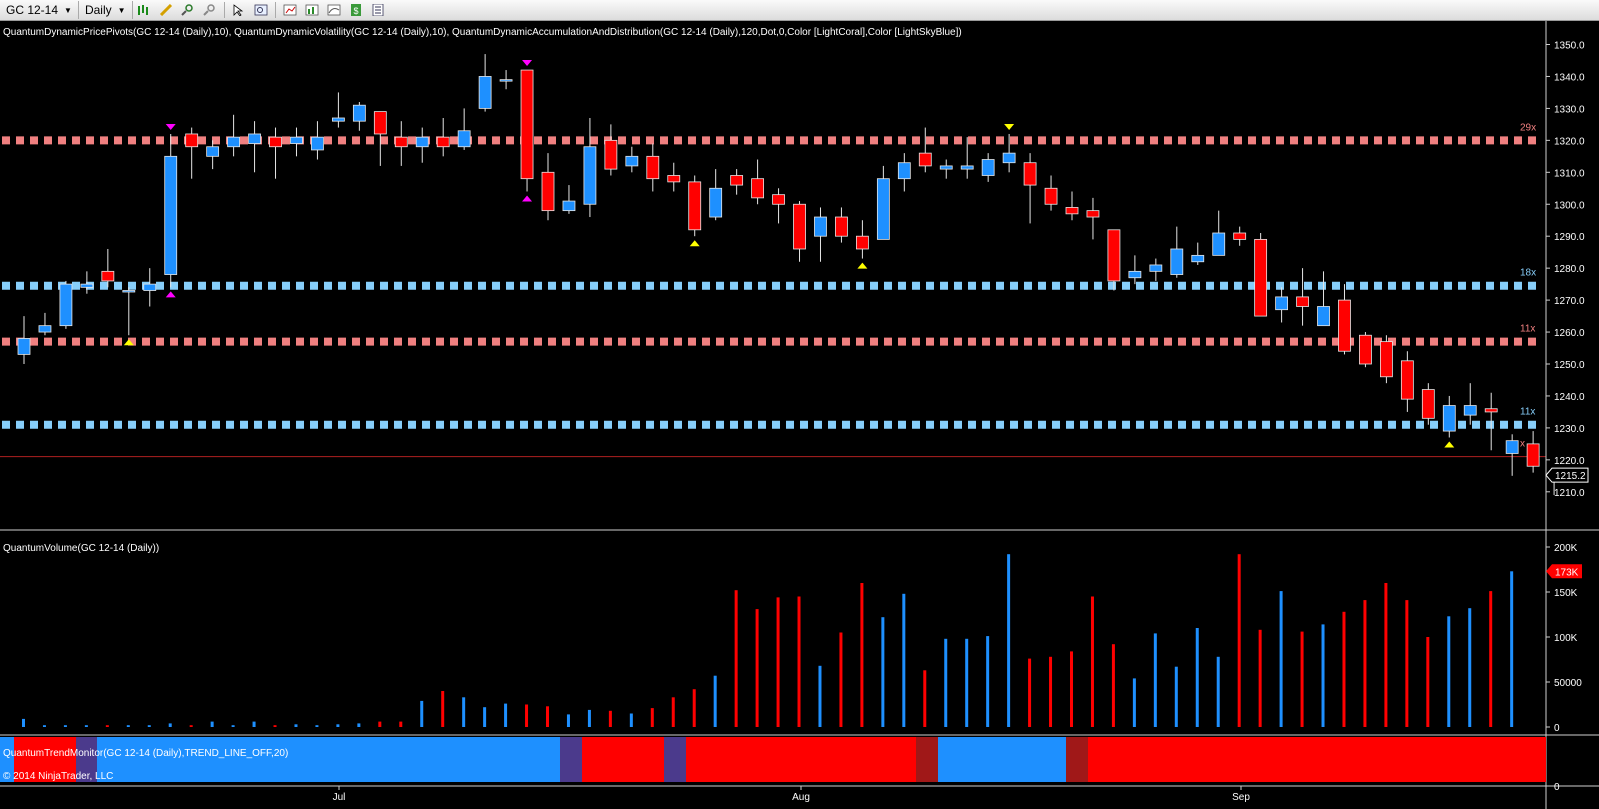 Image resolution: width=1599 pixels, height=809 pixels. Describe the element at coordinates (1569, 205) in the screenshot. I see `price-axis-label: 1300.0` at that location.